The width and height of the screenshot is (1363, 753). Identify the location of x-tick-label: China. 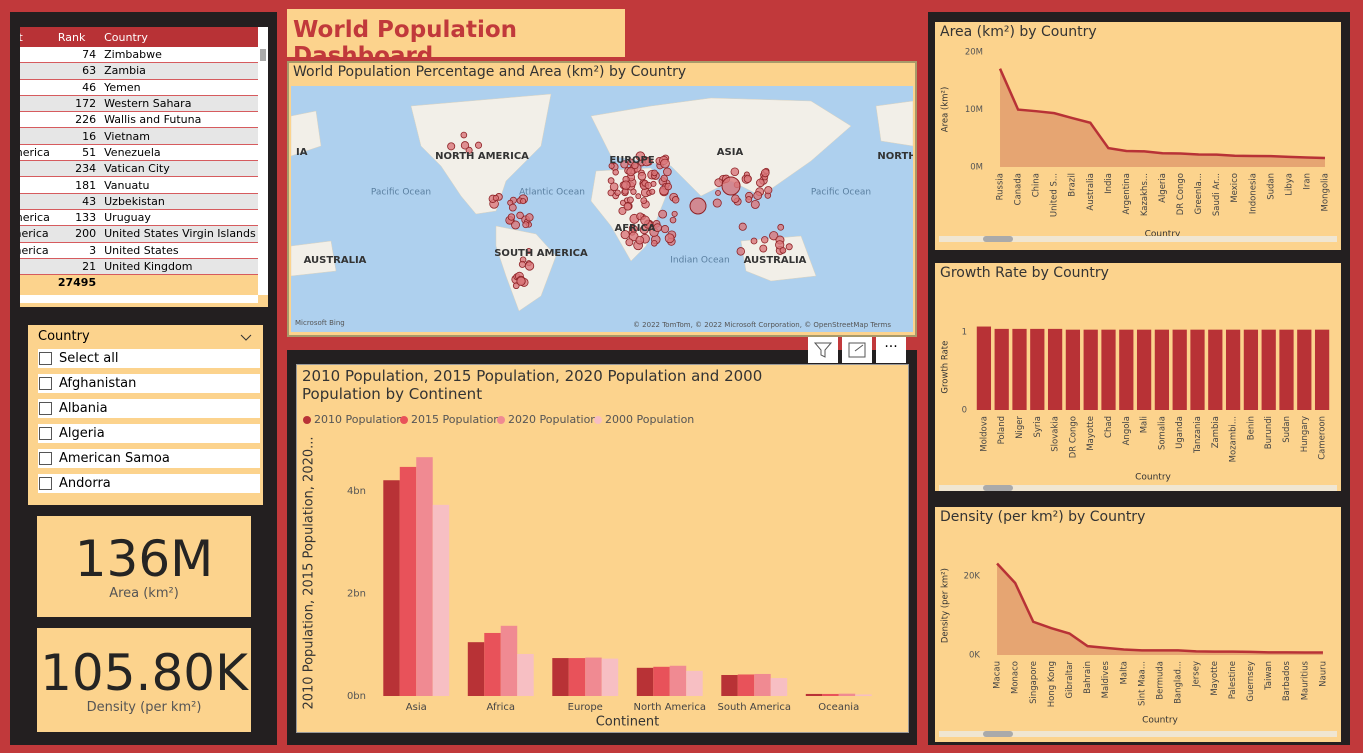
(1037, 185).